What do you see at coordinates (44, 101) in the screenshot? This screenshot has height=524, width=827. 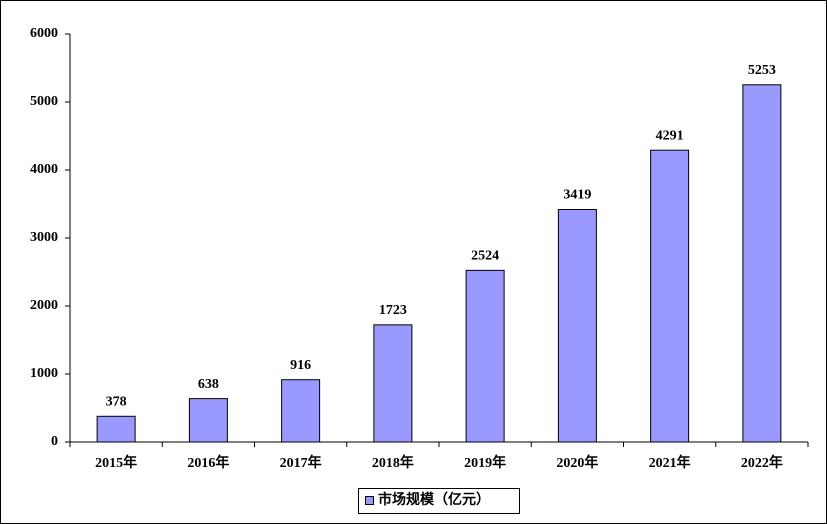 I see `y-tick-label: 5000` at bounding box center [44, 101].